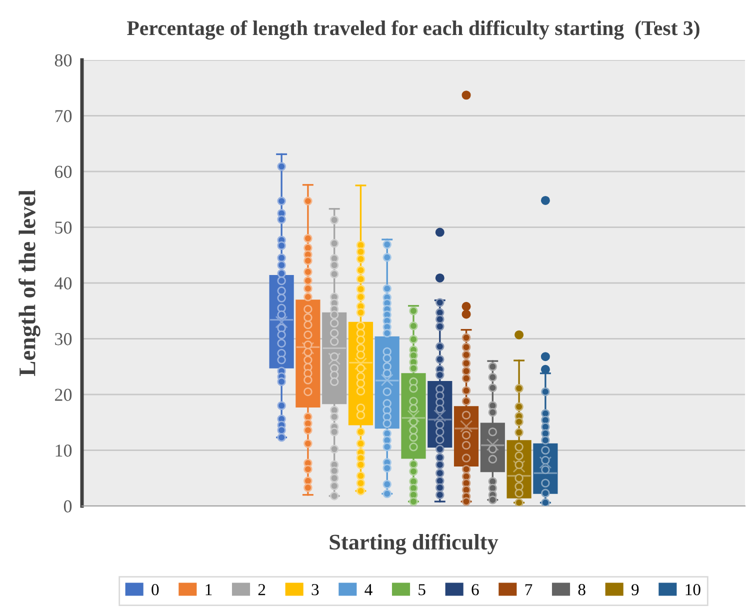 The image size is (754, 610). Describe the element at coordinates (155, 590) in the screenshot. I see `legend-label: 0` at that location.